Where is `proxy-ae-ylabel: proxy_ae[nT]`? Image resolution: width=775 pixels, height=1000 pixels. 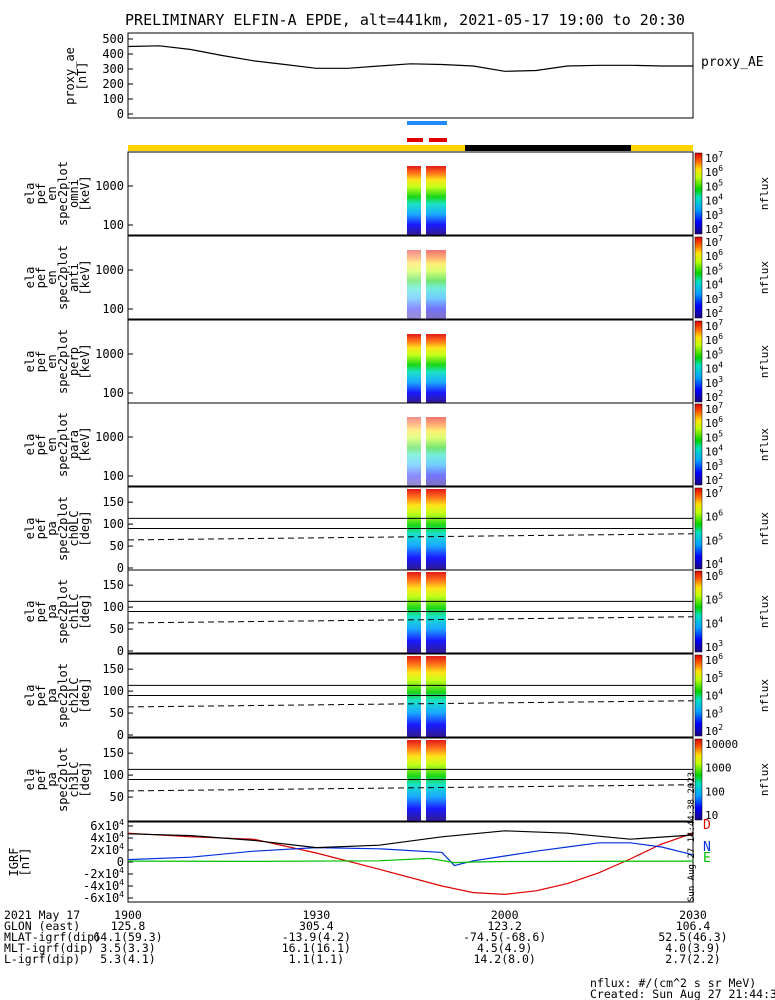 proxy-ae-ylabel: proxy_ae[nT] is located at coordinates (76, 76).